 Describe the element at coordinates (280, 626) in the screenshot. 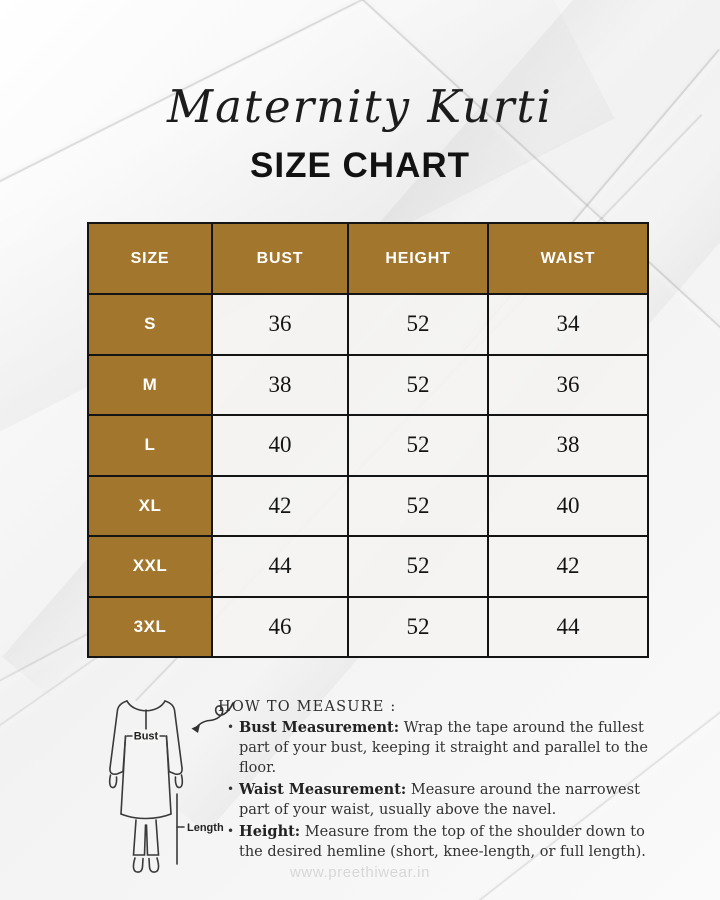

I see `bust-cell: 46` at that location.